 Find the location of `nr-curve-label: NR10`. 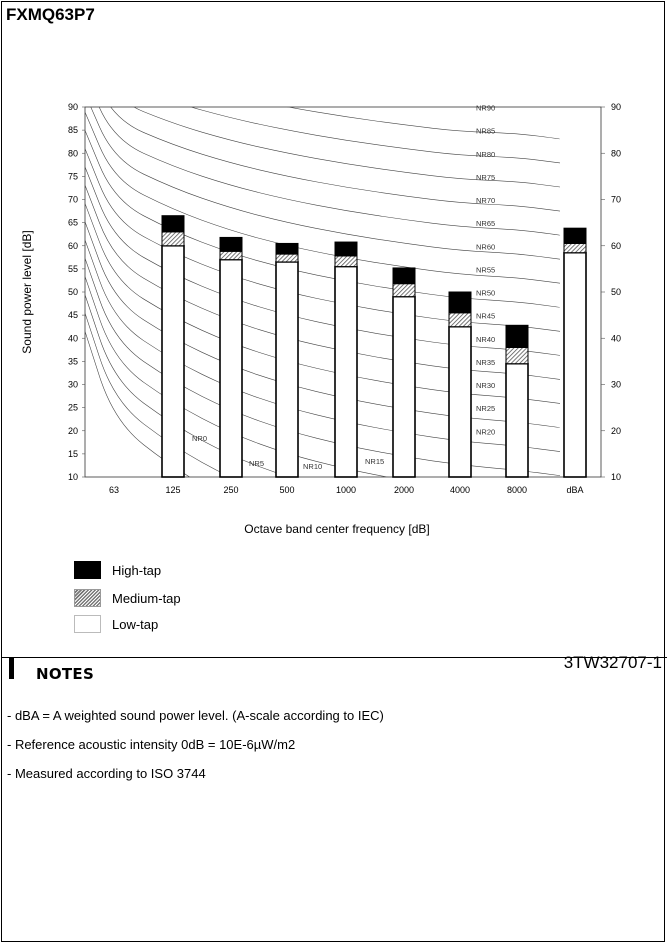

nr-curve-label: NR10 is located at coordinates (312, 466).